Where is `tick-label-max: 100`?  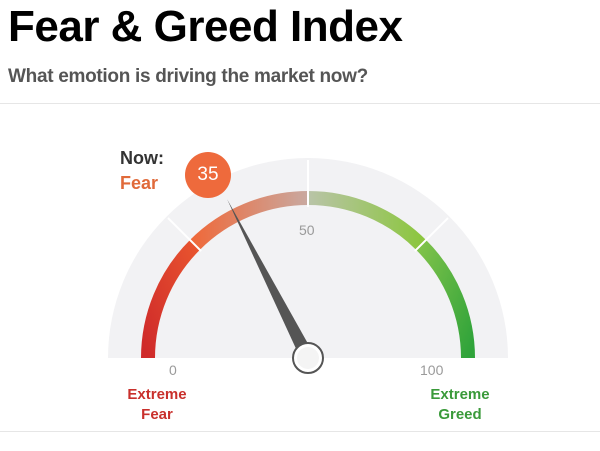
tick-label-max: 100 is located at coordinates (432, 370).